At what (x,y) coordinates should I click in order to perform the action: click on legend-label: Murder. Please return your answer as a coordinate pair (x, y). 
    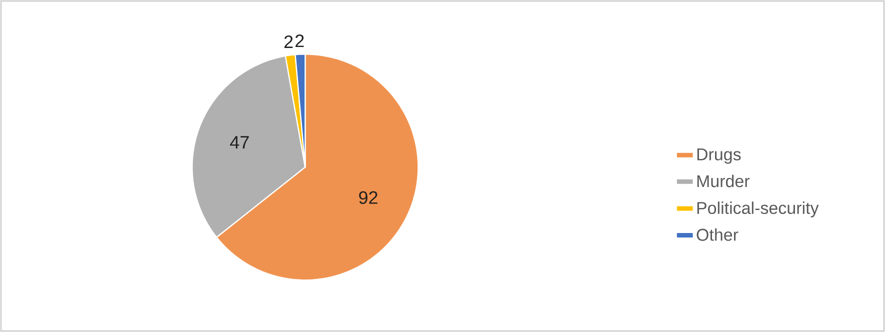
    Looking at the image, I should click on (723, 181).